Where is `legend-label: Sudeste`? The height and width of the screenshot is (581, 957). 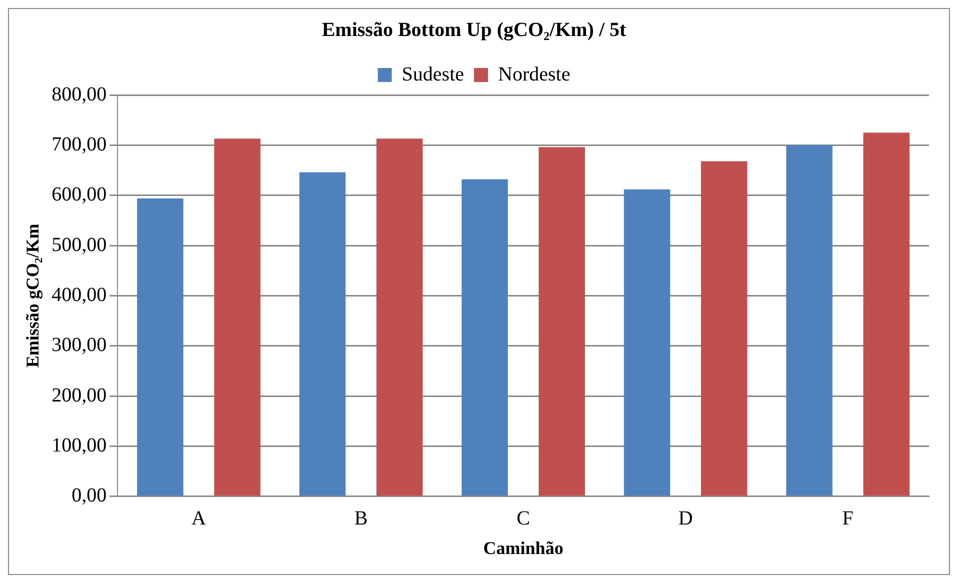 legend-label: Sudeste is located at coordinates (433, 74).